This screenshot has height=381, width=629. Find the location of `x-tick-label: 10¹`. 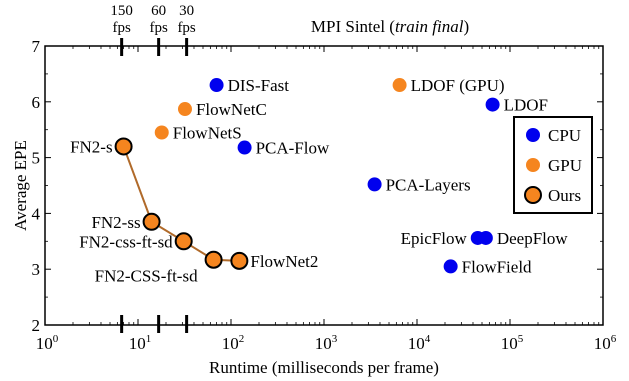

x-tick-label: 10¹ is located at coordinates (140, 343).